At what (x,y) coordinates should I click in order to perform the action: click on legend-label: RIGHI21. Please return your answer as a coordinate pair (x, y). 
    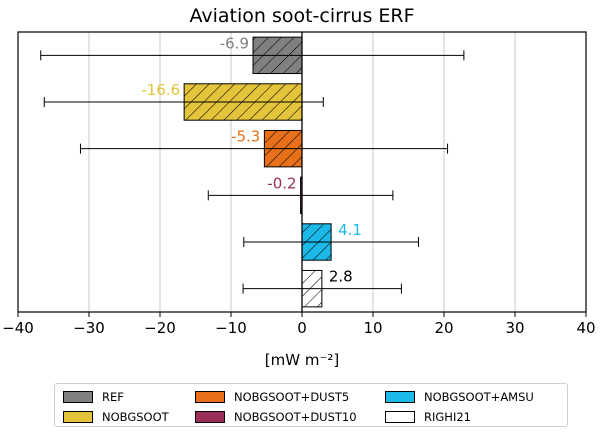
    Looking at the image, I should click on (447, 417).